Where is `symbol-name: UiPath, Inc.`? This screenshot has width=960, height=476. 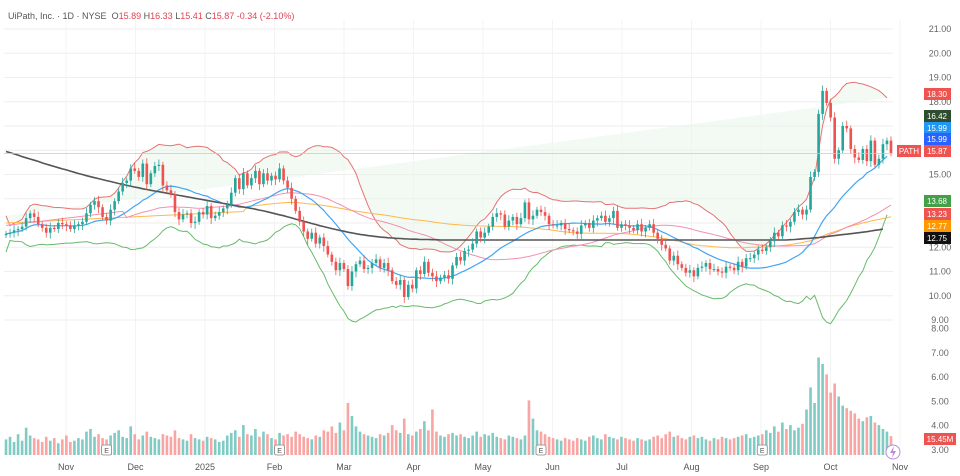
symbol-name: UiPath, Inc. is located at coordinates (31, 16).